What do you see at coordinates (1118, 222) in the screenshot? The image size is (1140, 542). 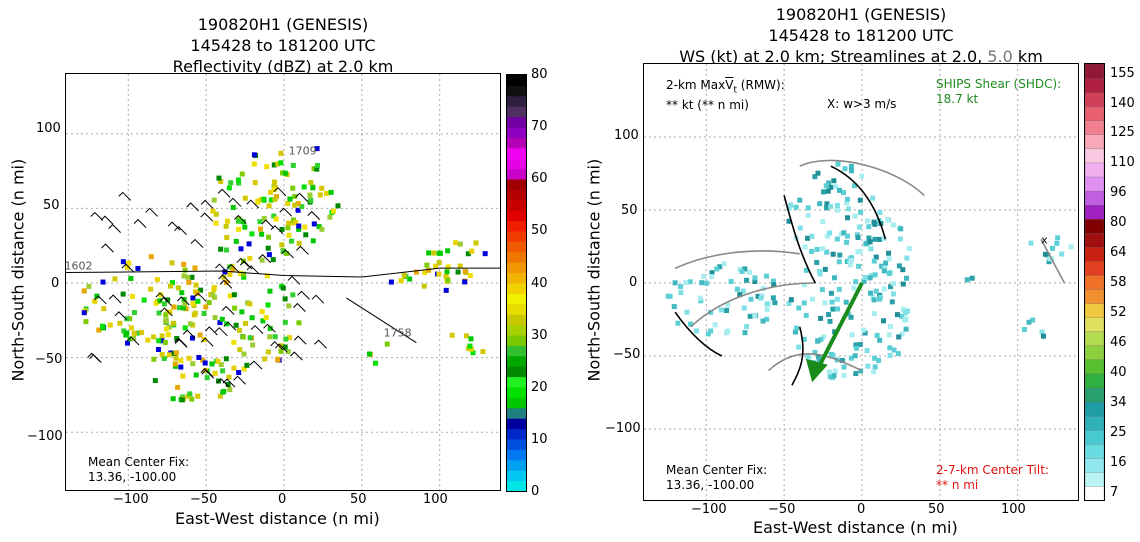 I see `right-cbar-tick: 80` at bounding box center [1118, 222].